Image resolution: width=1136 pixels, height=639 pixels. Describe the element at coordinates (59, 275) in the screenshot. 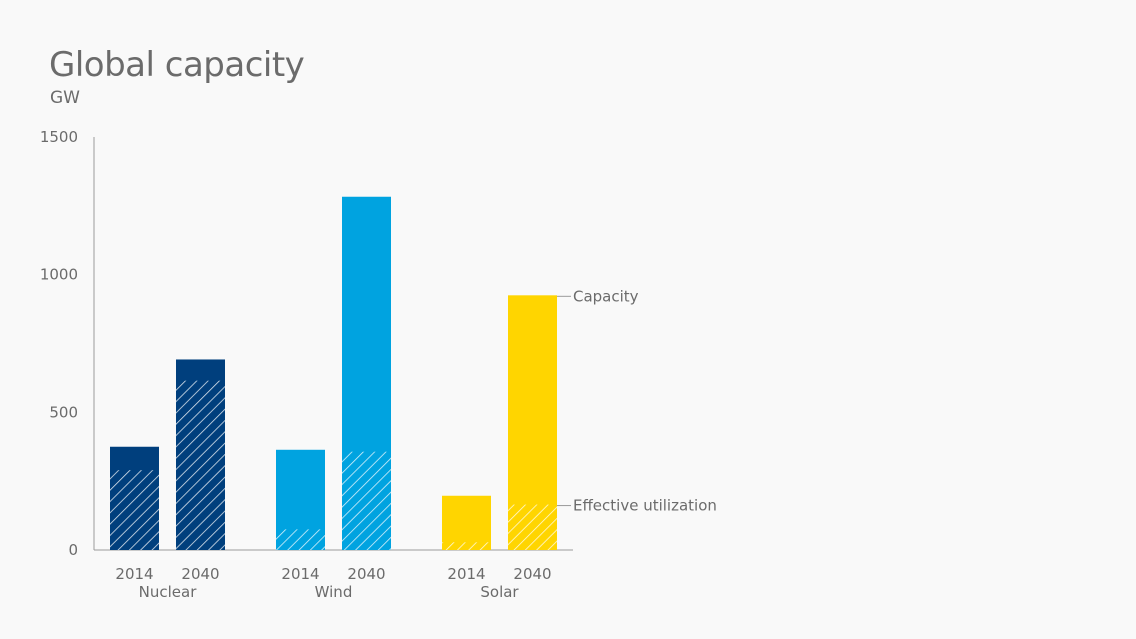

I see `y-tick-label: 1000` at that location.